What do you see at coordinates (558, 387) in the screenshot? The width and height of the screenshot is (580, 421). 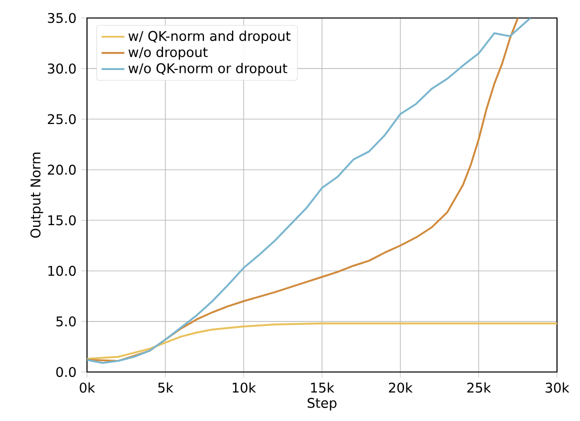 I see `x-tick-label: 30k` at bounding box center [558, 387].